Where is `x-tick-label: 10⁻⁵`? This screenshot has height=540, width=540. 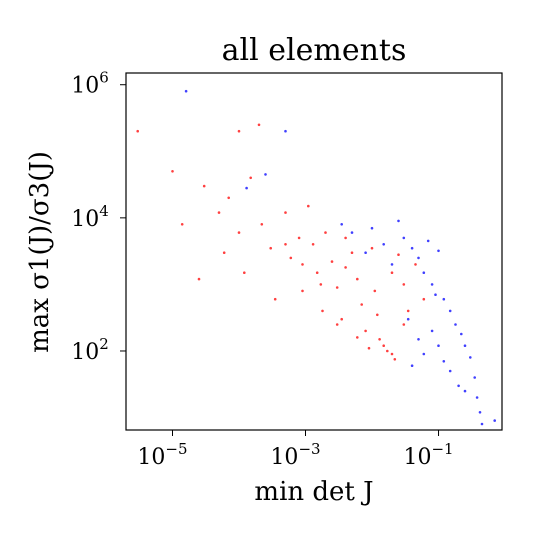
x-tick-label: 10⁻⁵ is located at coordinates (162, 455).